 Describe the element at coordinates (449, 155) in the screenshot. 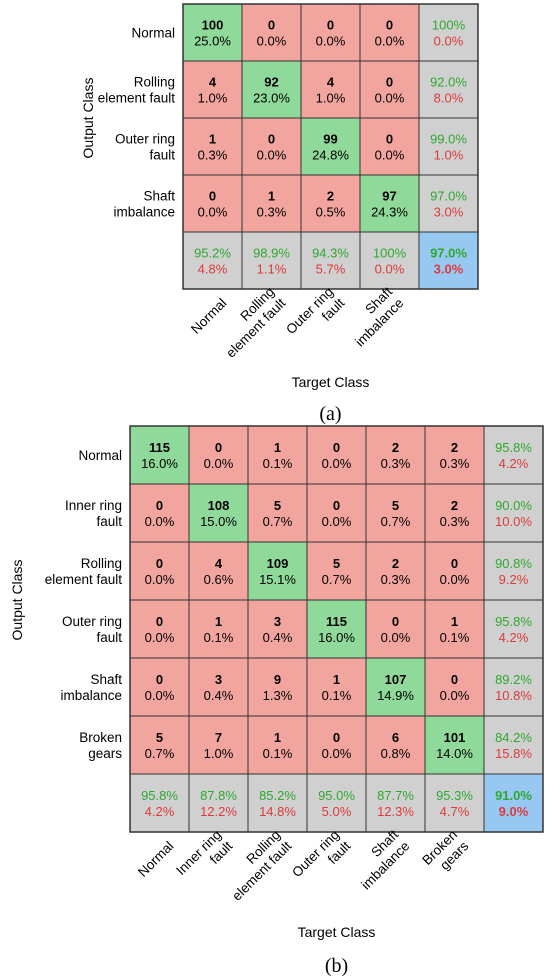

I see `cell-error: 1.0%` at that location.